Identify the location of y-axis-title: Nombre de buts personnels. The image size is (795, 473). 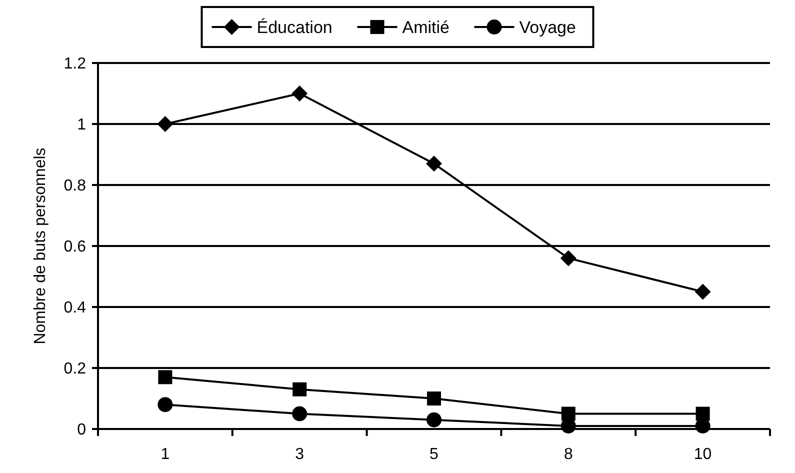
(40, 246).